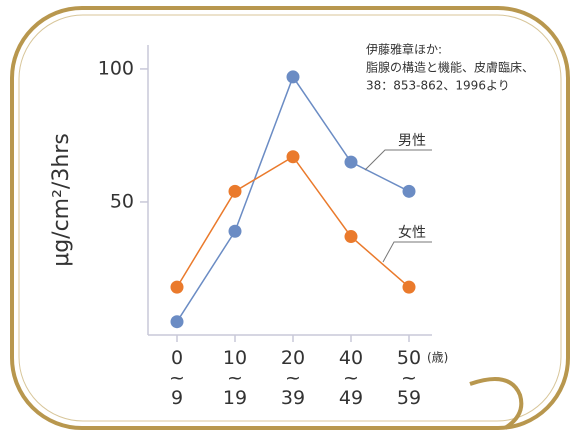 The height and width of the screenshot is (436, 580). What do you see at coordinates (177, 378) in the screenshot?
I see `x-tick-label: 0 ~9` at bounding box center [177, 378].